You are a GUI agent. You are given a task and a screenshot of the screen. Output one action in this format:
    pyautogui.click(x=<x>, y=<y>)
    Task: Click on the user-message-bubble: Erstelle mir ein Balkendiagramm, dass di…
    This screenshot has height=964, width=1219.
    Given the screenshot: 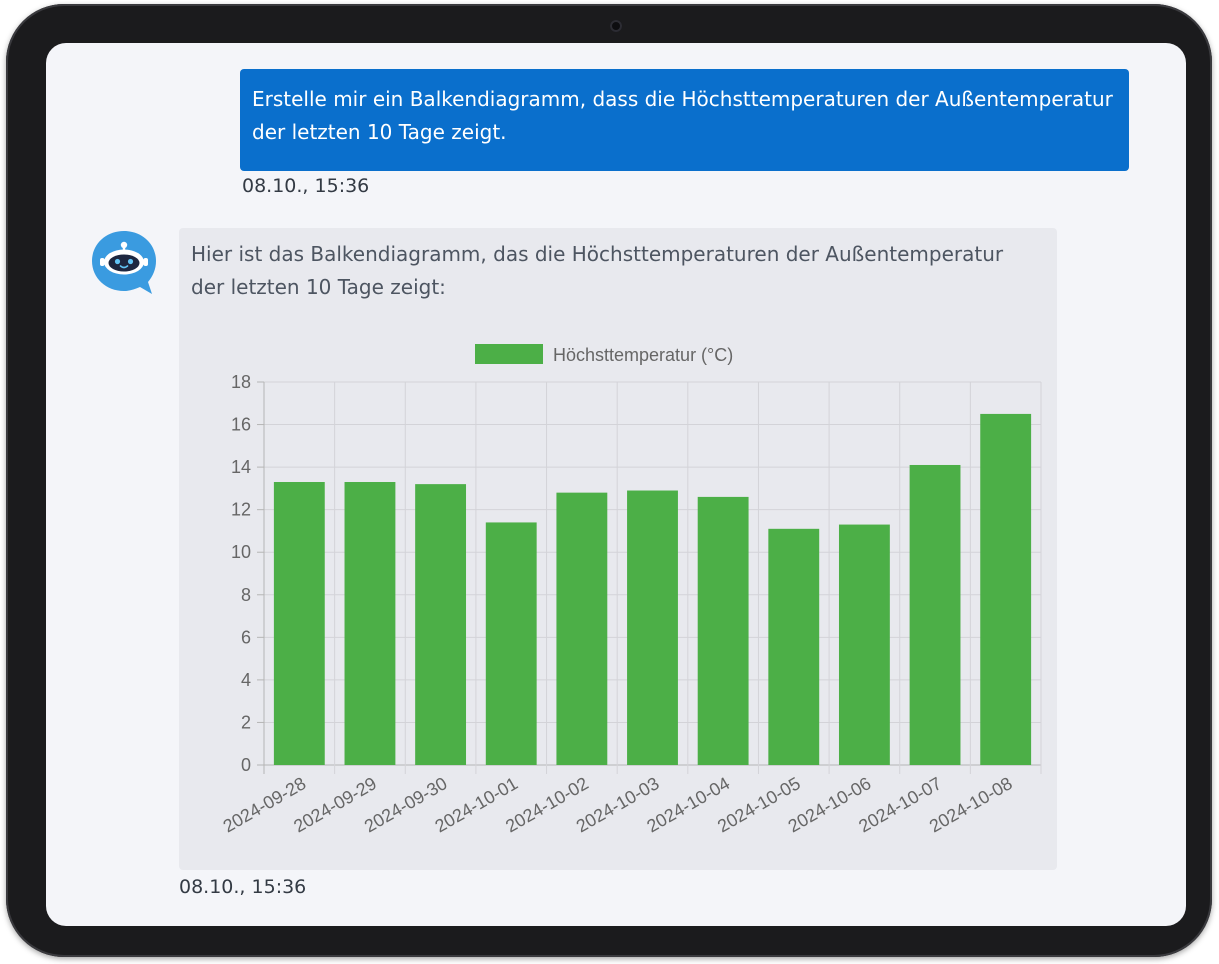 What is the action you would take?
    pyautogui.click(x=684, y=120)
    